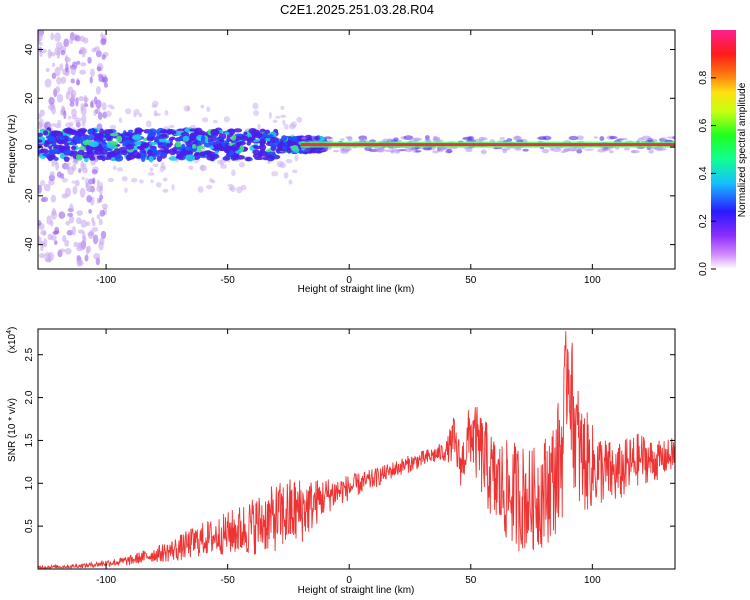 The image size is (750, 600). I want to click on y-tick-label: 2.5, so click(29, 354).